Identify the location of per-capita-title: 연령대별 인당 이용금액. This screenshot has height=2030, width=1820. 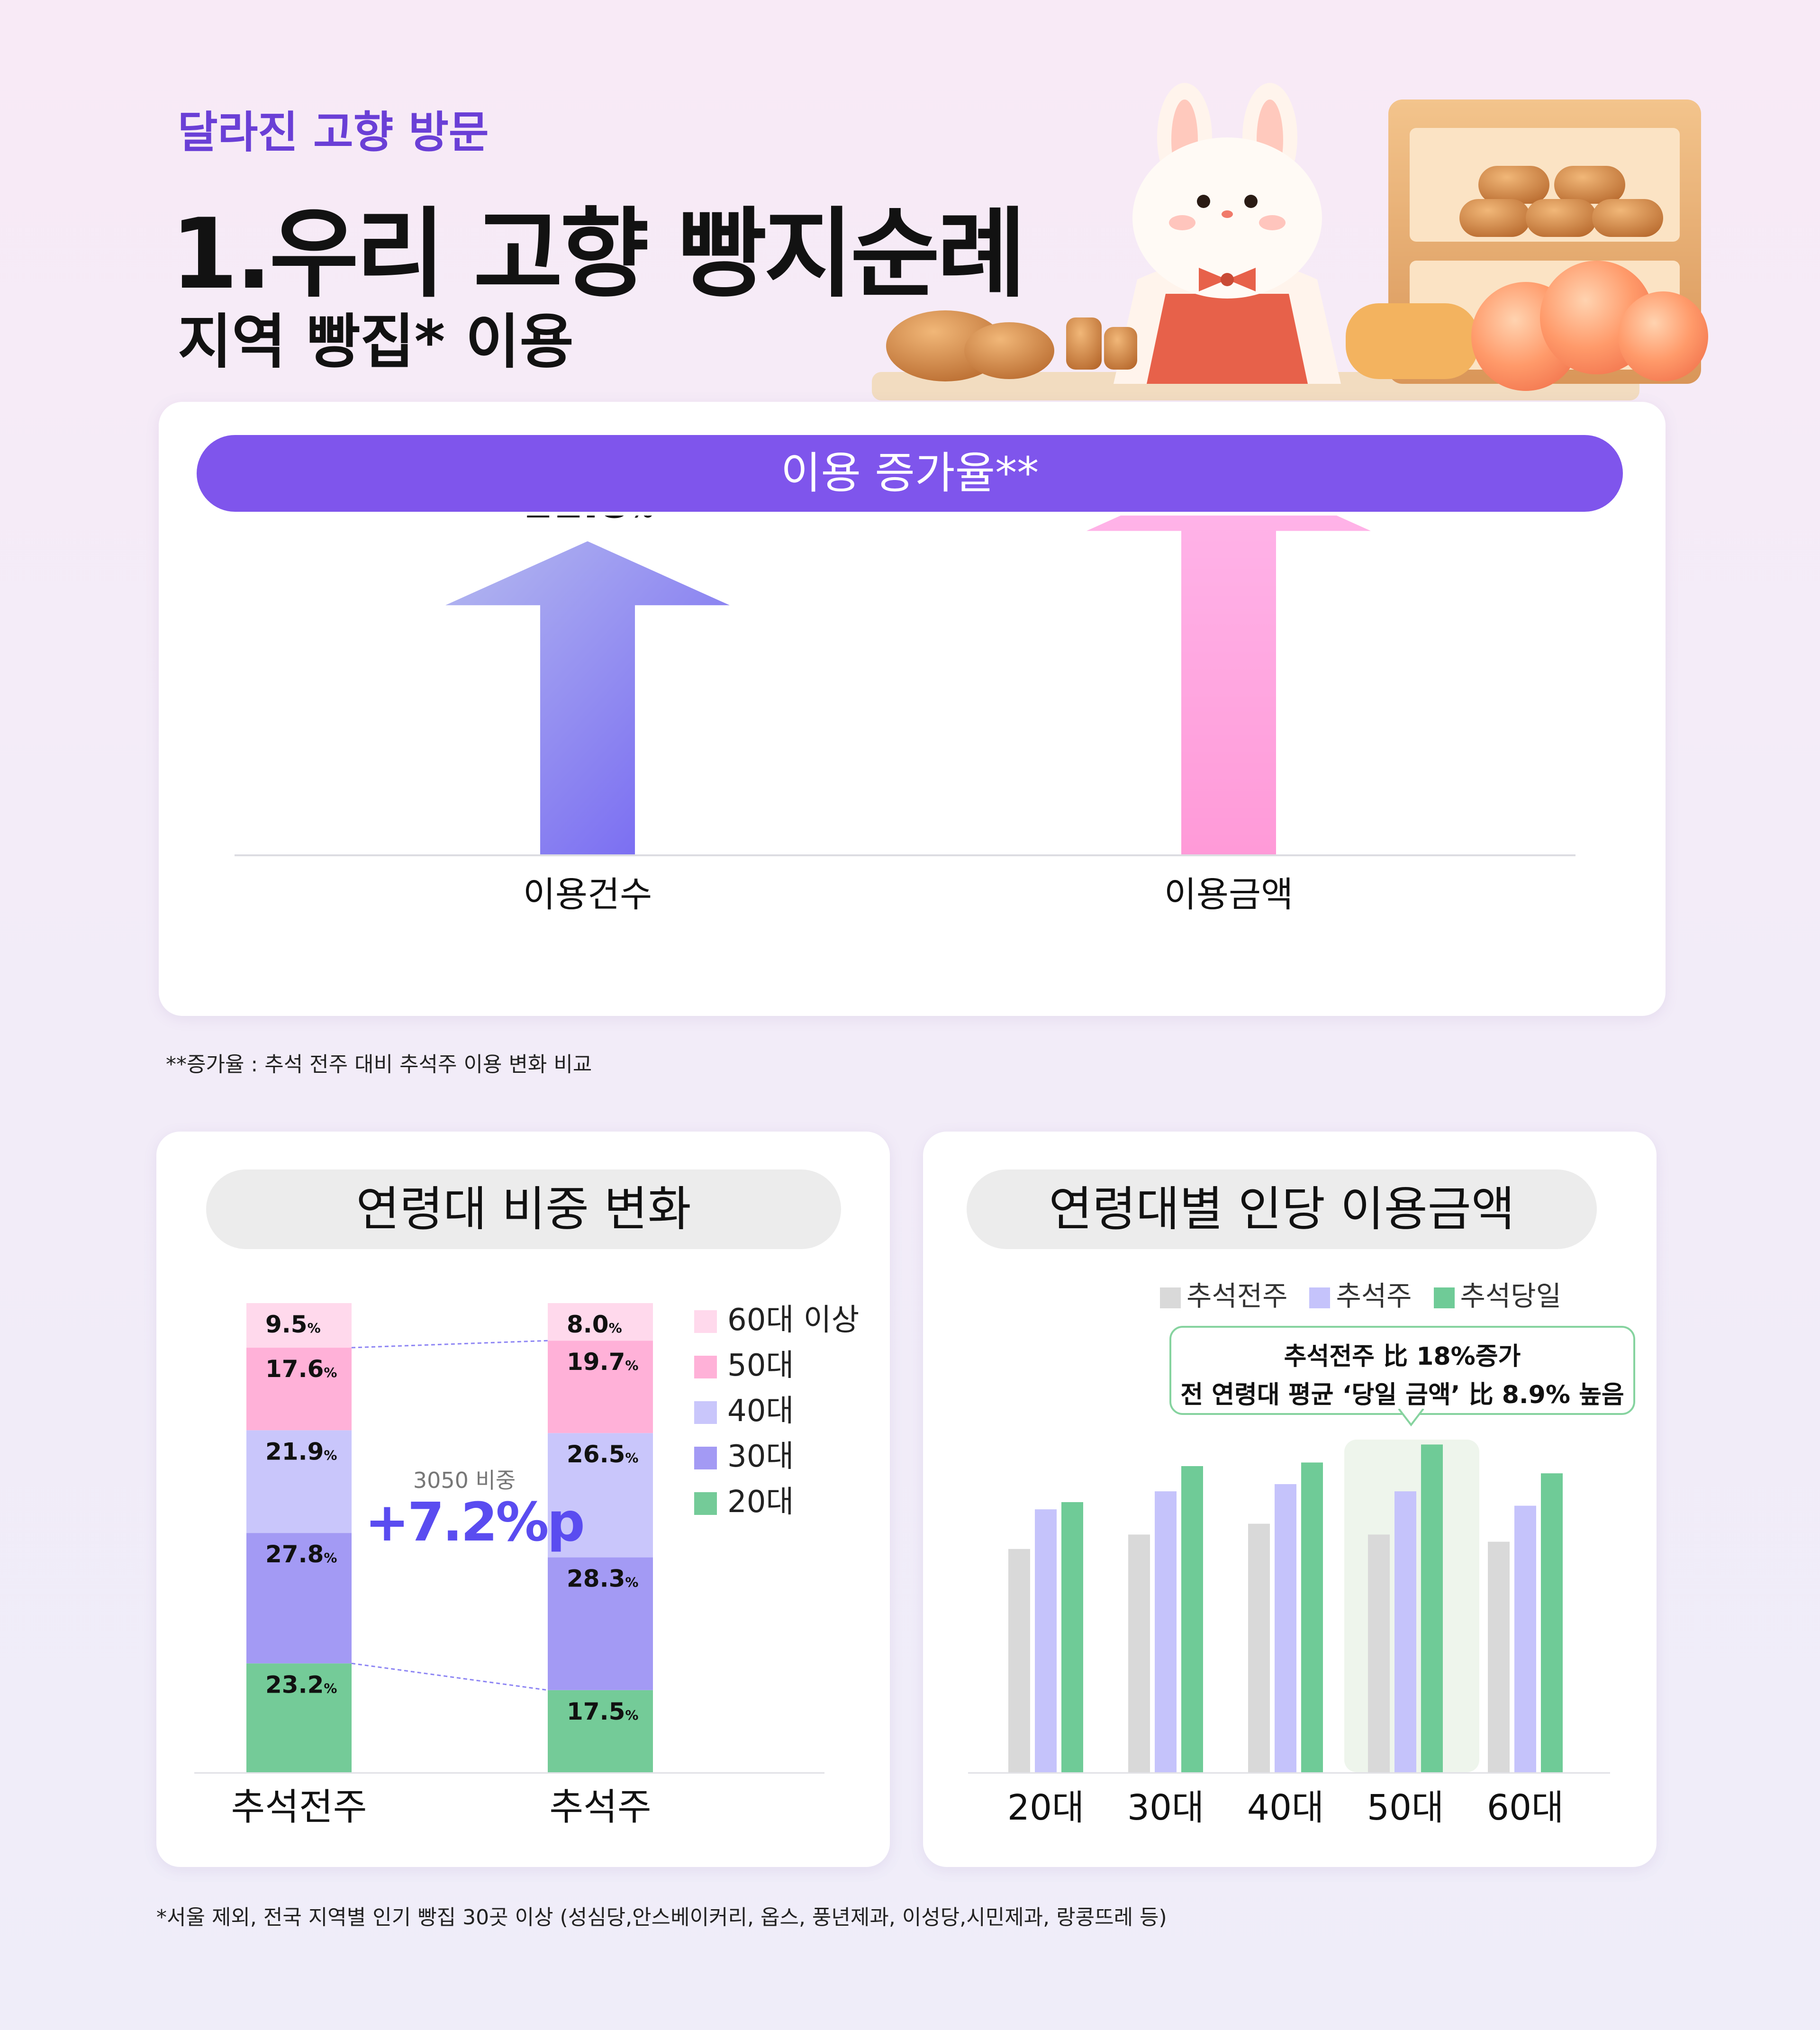
(1282, 1209).